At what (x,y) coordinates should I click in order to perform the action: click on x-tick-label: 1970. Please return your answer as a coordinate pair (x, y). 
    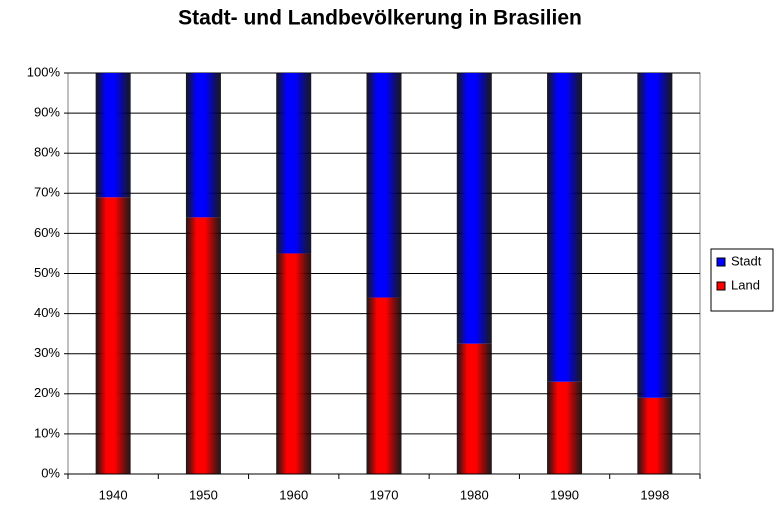
    Looking at the image, I should click on (384, 494).